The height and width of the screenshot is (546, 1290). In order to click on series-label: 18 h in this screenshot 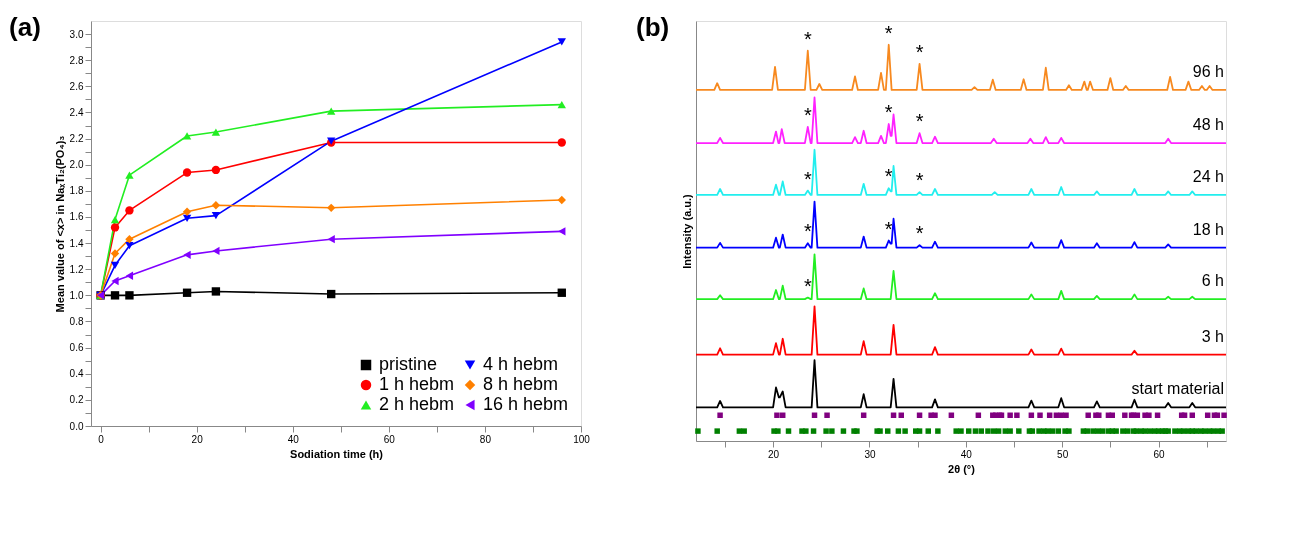, I will do `click(1208, 229)`.